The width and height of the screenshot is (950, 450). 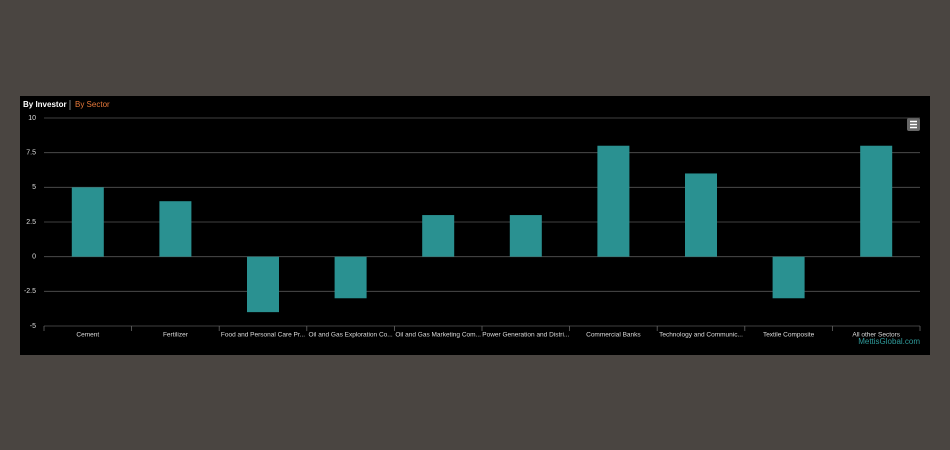 What do you see at coordinates (876, 335) in the screenshot?
I see `x-tick-label: All other Sectors` at bounding box center [876, 335].